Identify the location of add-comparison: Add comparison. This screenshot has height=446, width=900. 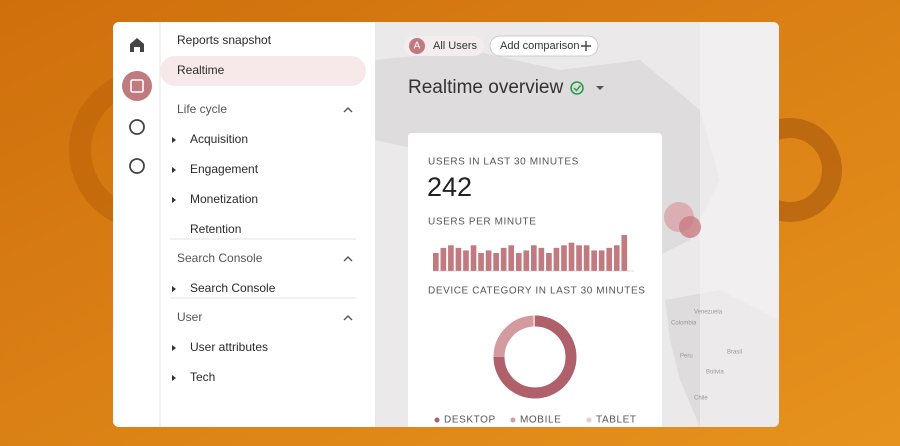
(540, 46).